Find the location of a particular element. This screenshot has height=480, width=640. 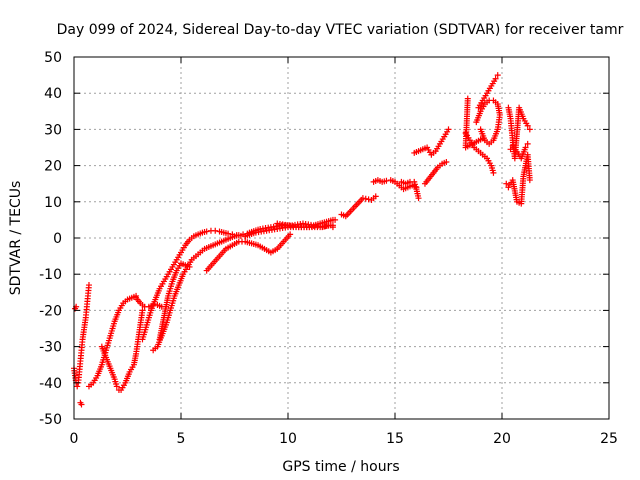

y-tick-label: 0 is located at coordinates (57, 239).